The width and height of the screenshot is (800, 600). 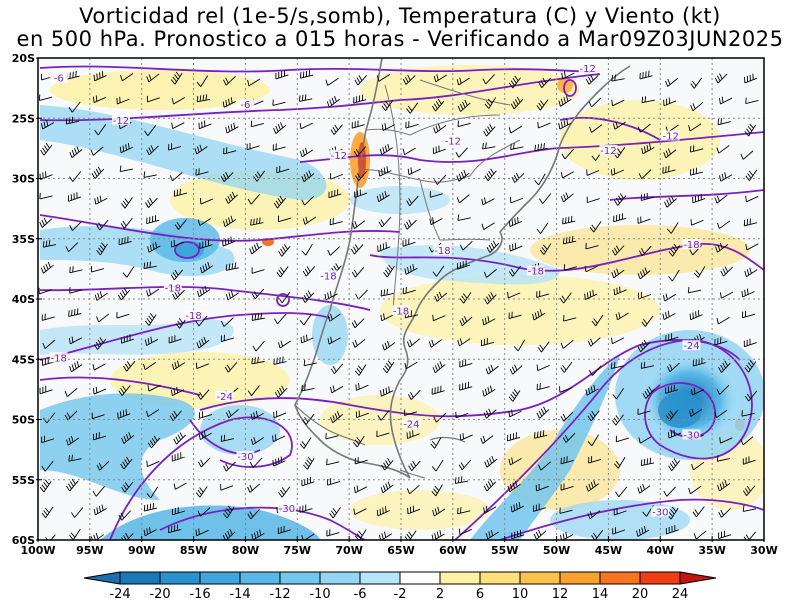 I want to click on latitude-label: 20S, so click(x=23, y=58).